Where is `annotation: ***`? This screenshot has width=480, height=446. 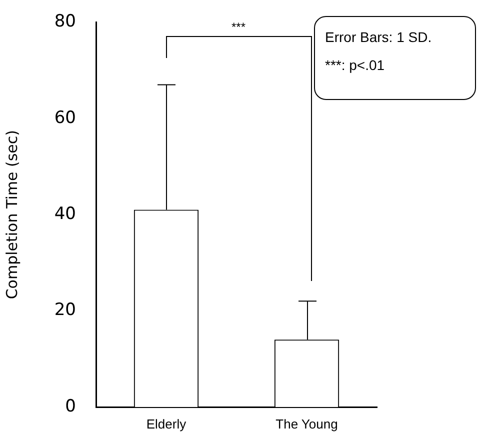
annotation: *** is located at coordinates (238, 27).